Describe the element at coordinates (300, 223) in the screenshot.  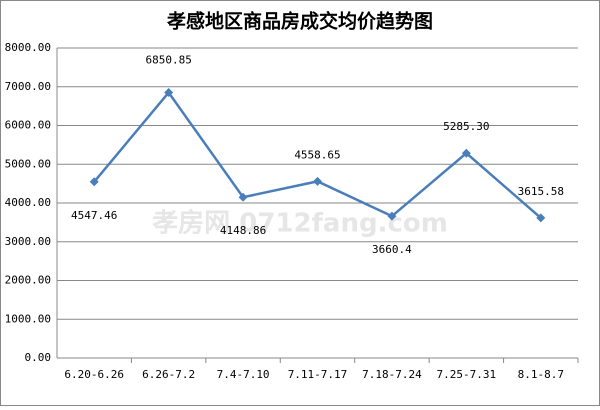
I see `watermark: 孝房网 0712fang.com` at that location.